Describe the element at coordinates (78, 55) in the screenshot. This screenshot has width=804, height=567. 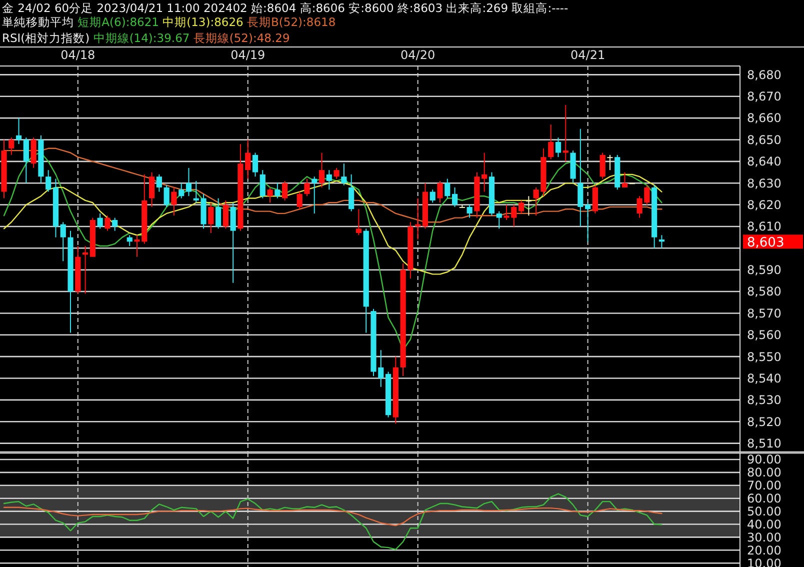
I see `x-tick-label: 04/18` at that location.